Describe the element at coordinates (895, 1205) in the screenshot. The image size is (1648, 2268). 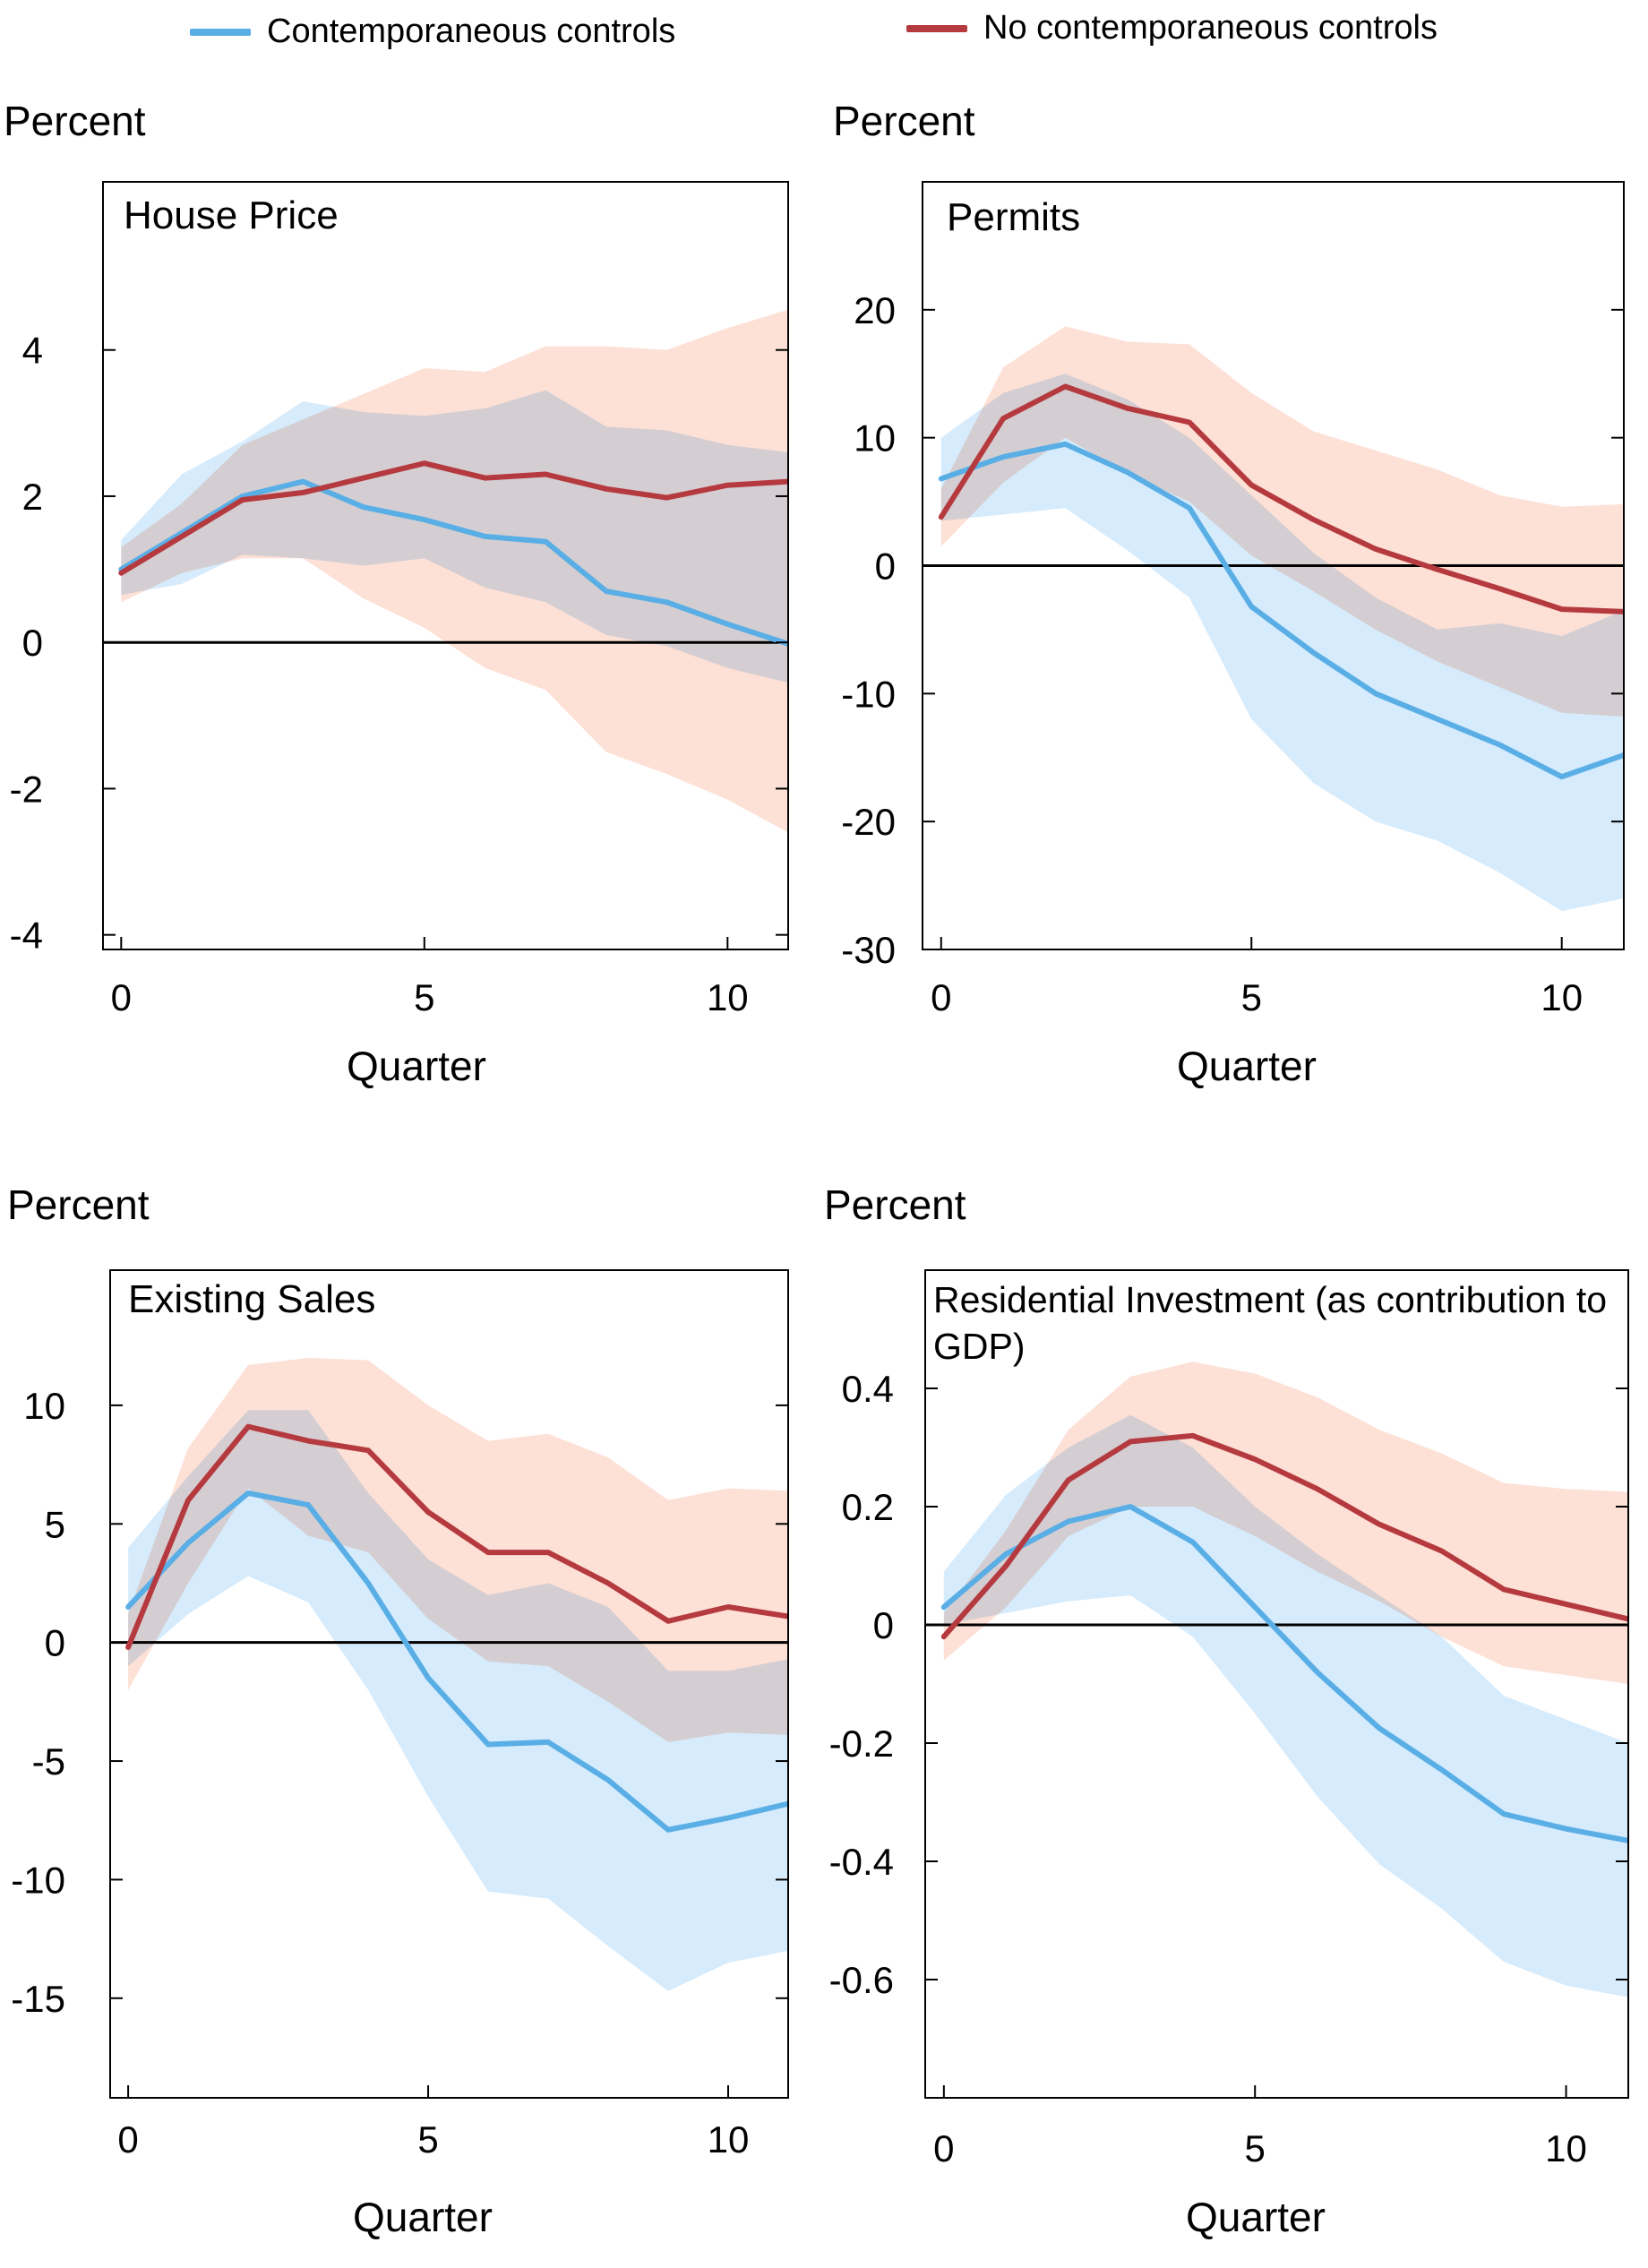
I see `y-axis-label-residential-investment: Percent` at that location.